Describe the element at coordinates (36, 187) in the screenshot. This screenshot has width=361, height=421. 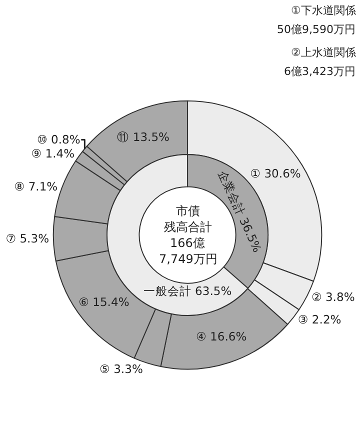
I see `slice-label: ⑧ 7.1%` at that location.